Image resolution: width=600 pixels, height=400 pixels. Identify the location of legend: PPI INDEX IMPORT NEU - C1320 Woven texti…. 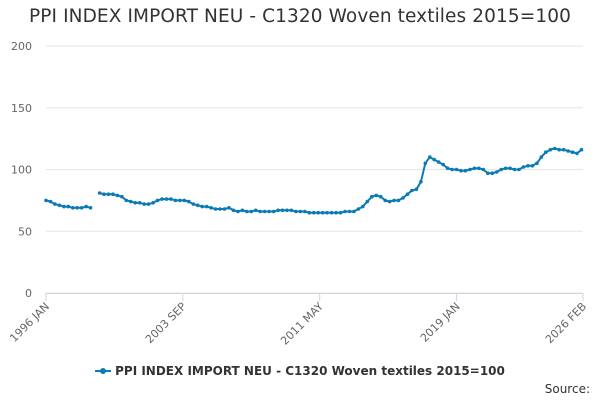
(300, 371).